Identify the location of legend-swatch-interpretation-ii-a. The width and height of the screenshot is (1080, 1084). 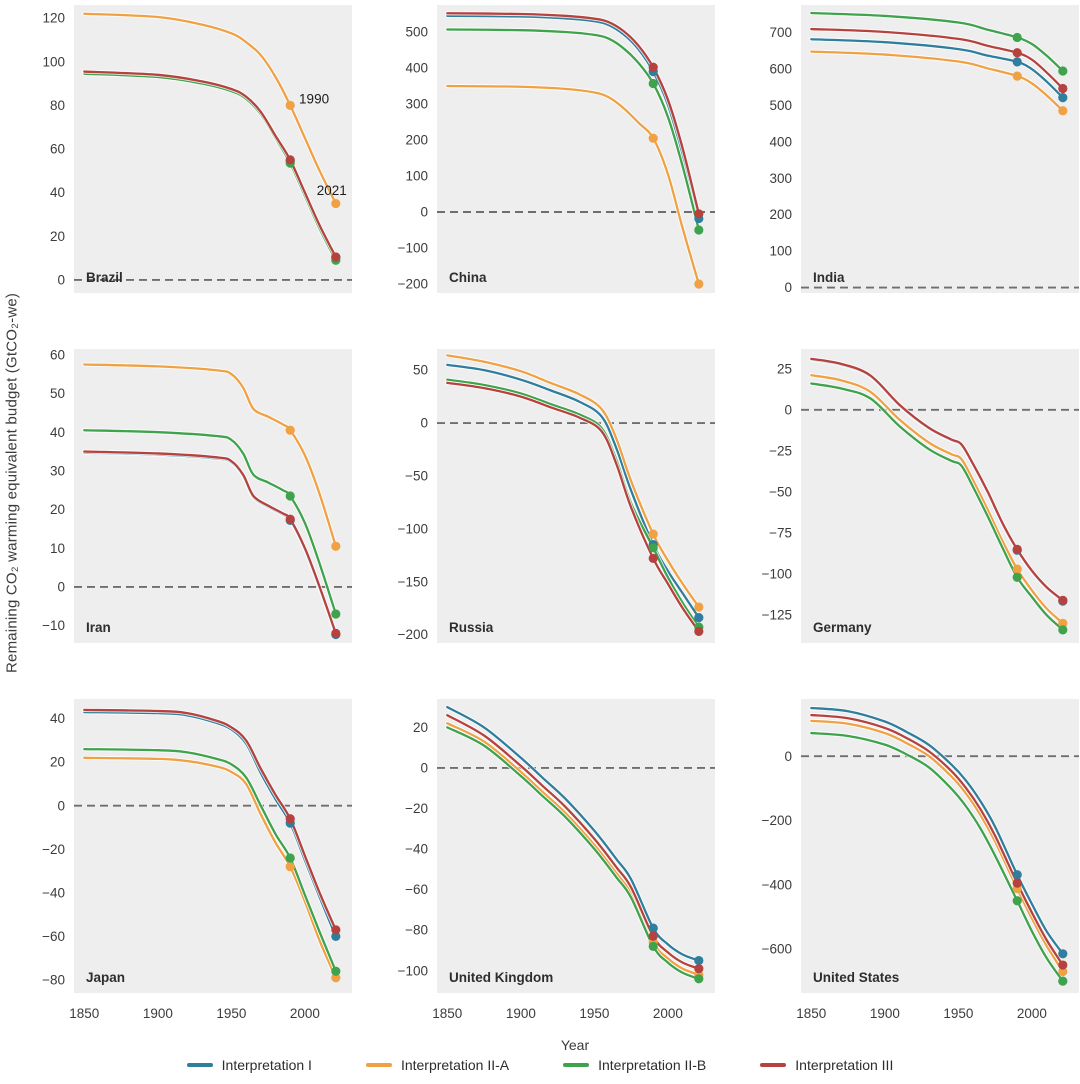
(378, 1065).